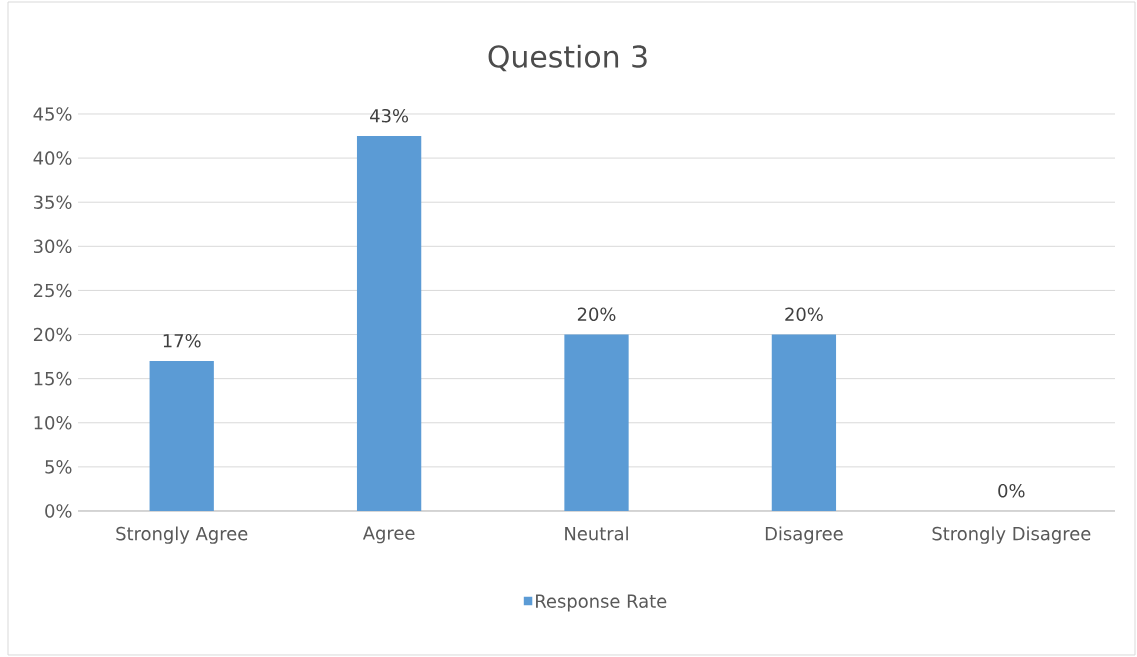 This screenshot has width=1137, height=657. I want to click on y-tick-label: 10%, so click(53, 422).